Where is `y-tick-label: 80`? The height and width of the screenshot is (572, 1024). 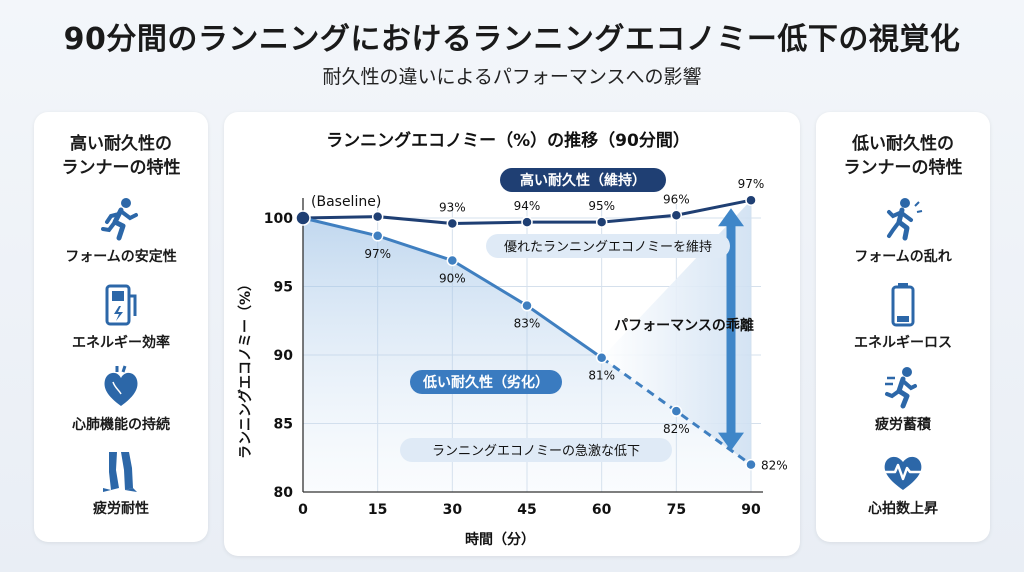
y-tick-label: 80 is located at coordinates (284, 493).